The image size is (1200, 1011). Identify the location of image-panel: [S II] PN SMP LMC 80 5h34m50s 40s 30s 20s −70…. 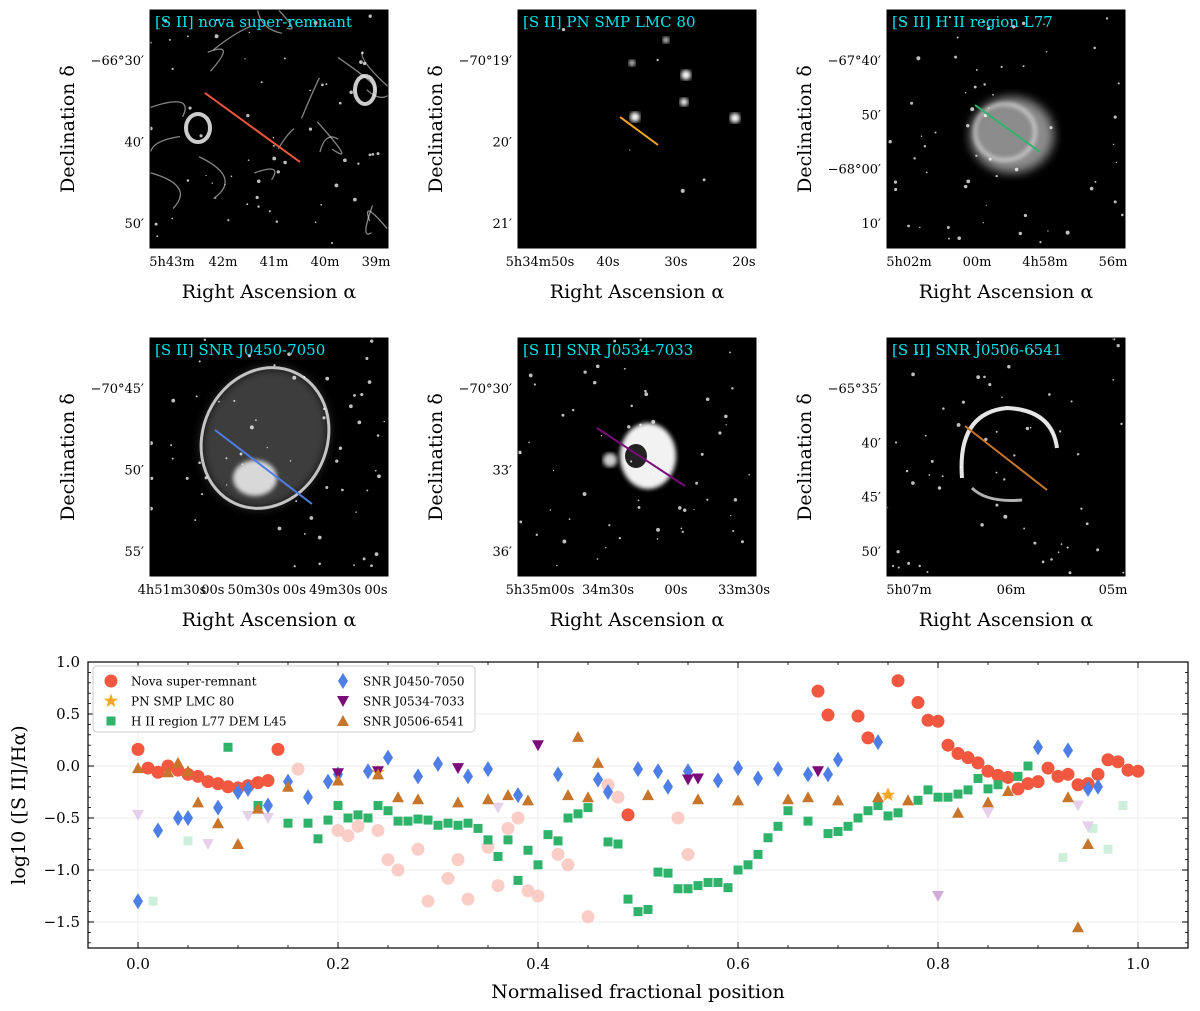
(591, 156).